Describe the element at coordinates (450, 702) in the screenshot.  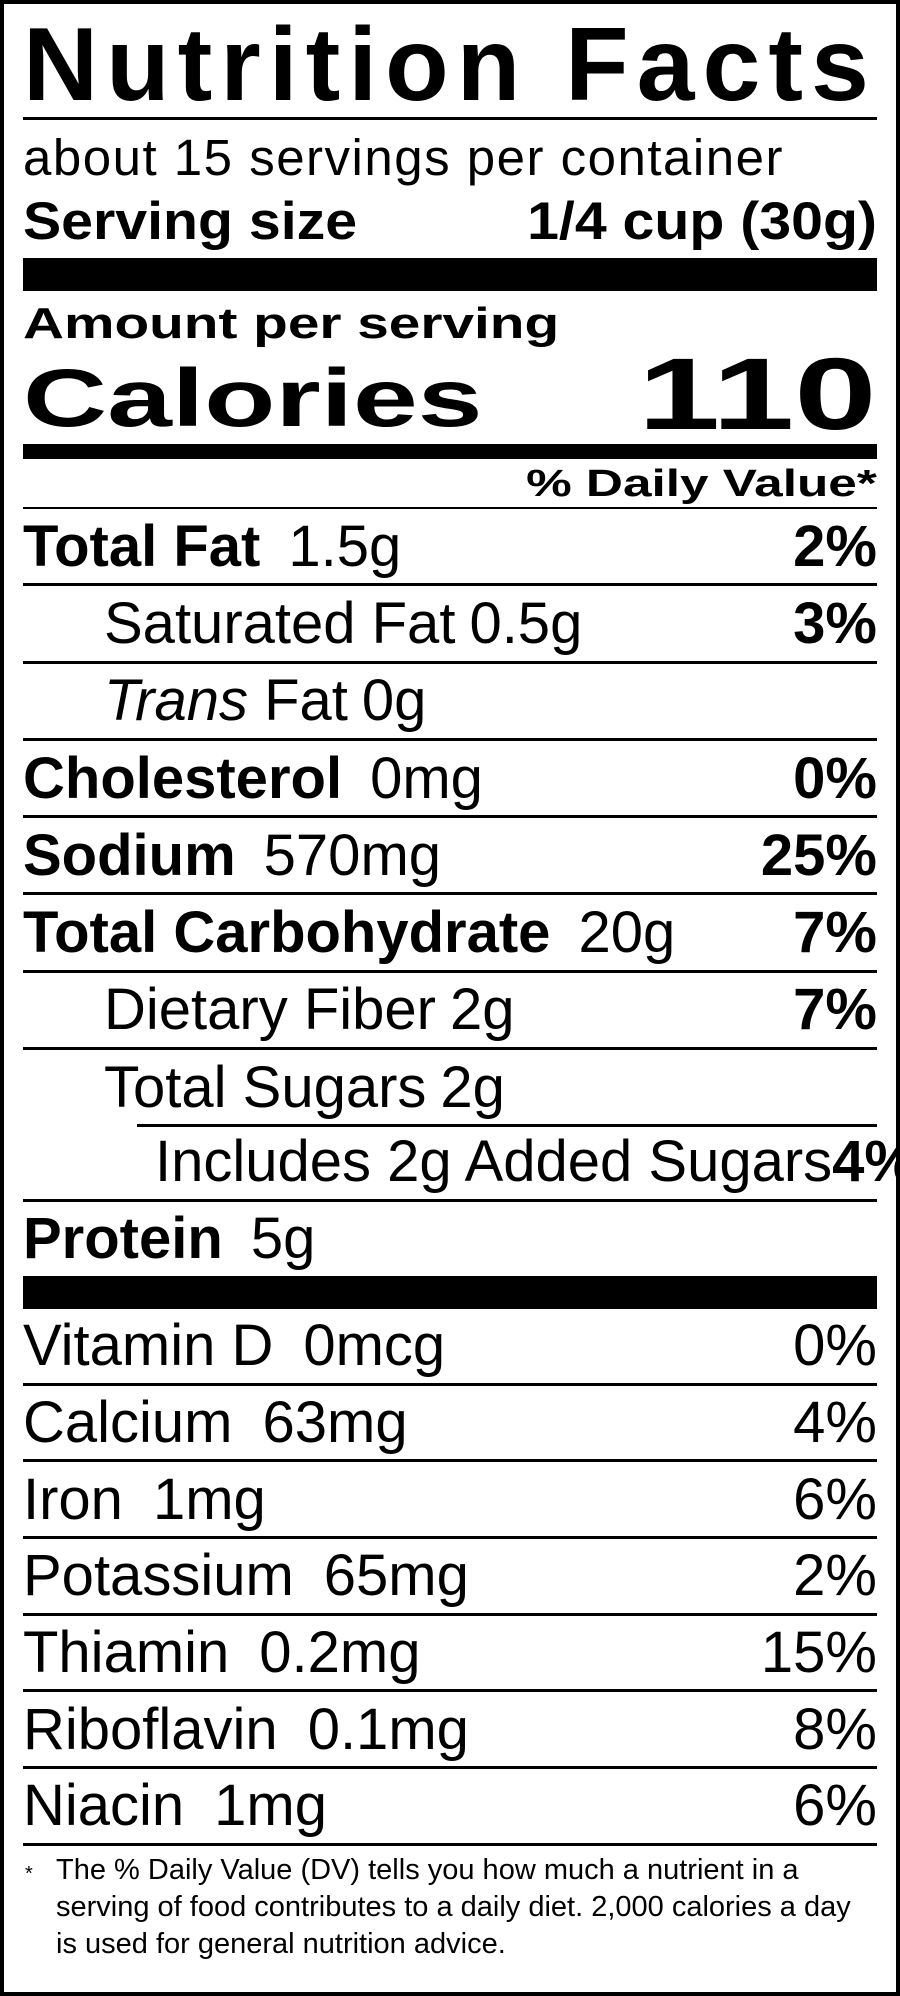
I see `nutrient-row: Trans Fat 0g` at that location.